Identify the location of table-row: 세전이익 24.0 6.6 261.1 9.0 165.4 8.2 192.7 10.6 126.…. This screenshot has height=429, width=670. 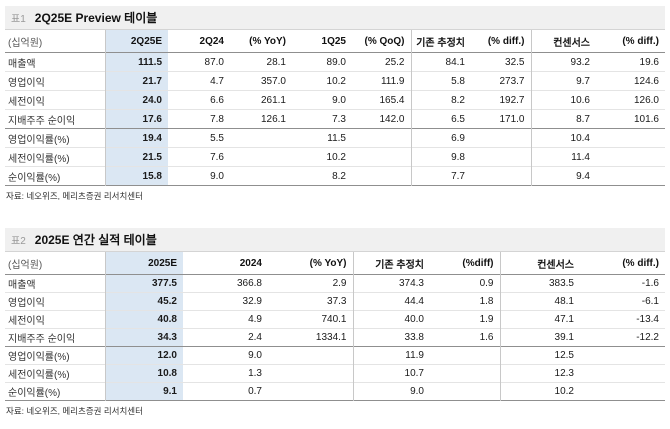
(335, 100).